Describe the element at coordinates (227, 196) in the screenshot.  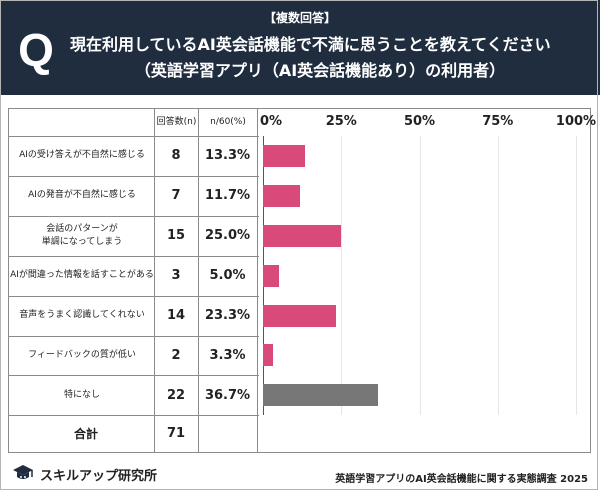
I see `percent-value: 11.7%` at that location.